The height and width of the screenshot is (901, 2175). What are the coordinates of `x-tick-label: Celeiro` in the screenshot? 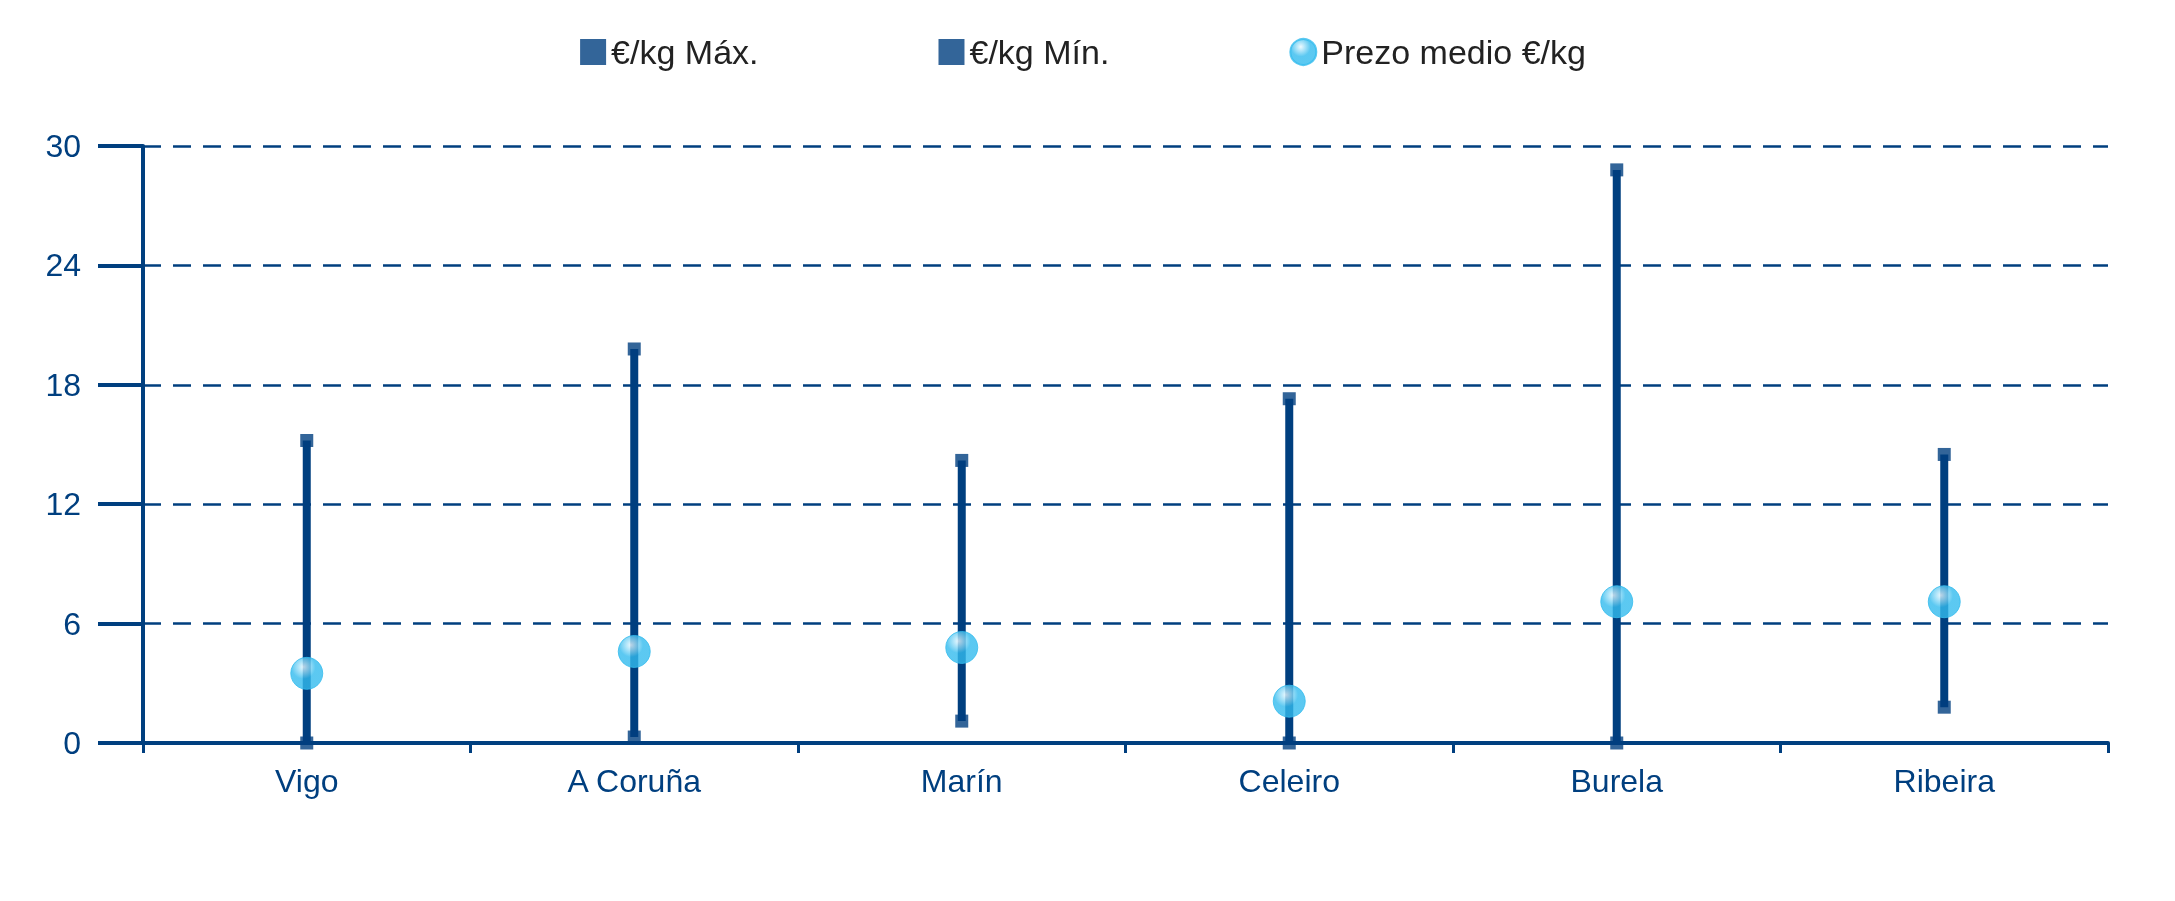 It's located at (1289, 781).